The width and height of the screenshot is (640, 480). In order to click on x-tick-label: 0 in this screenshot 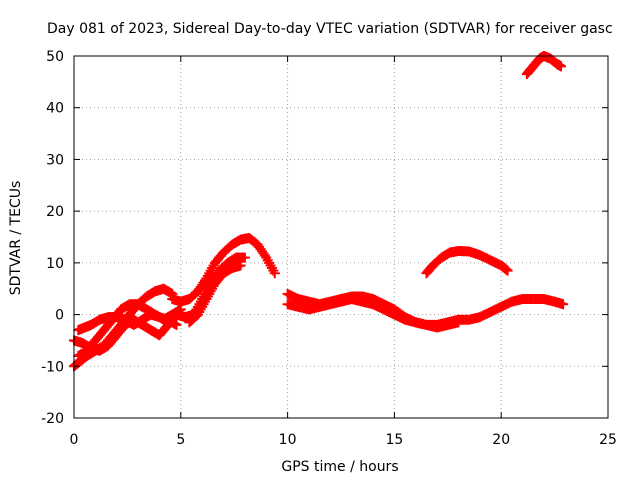, I will do `click(74, 440)`.